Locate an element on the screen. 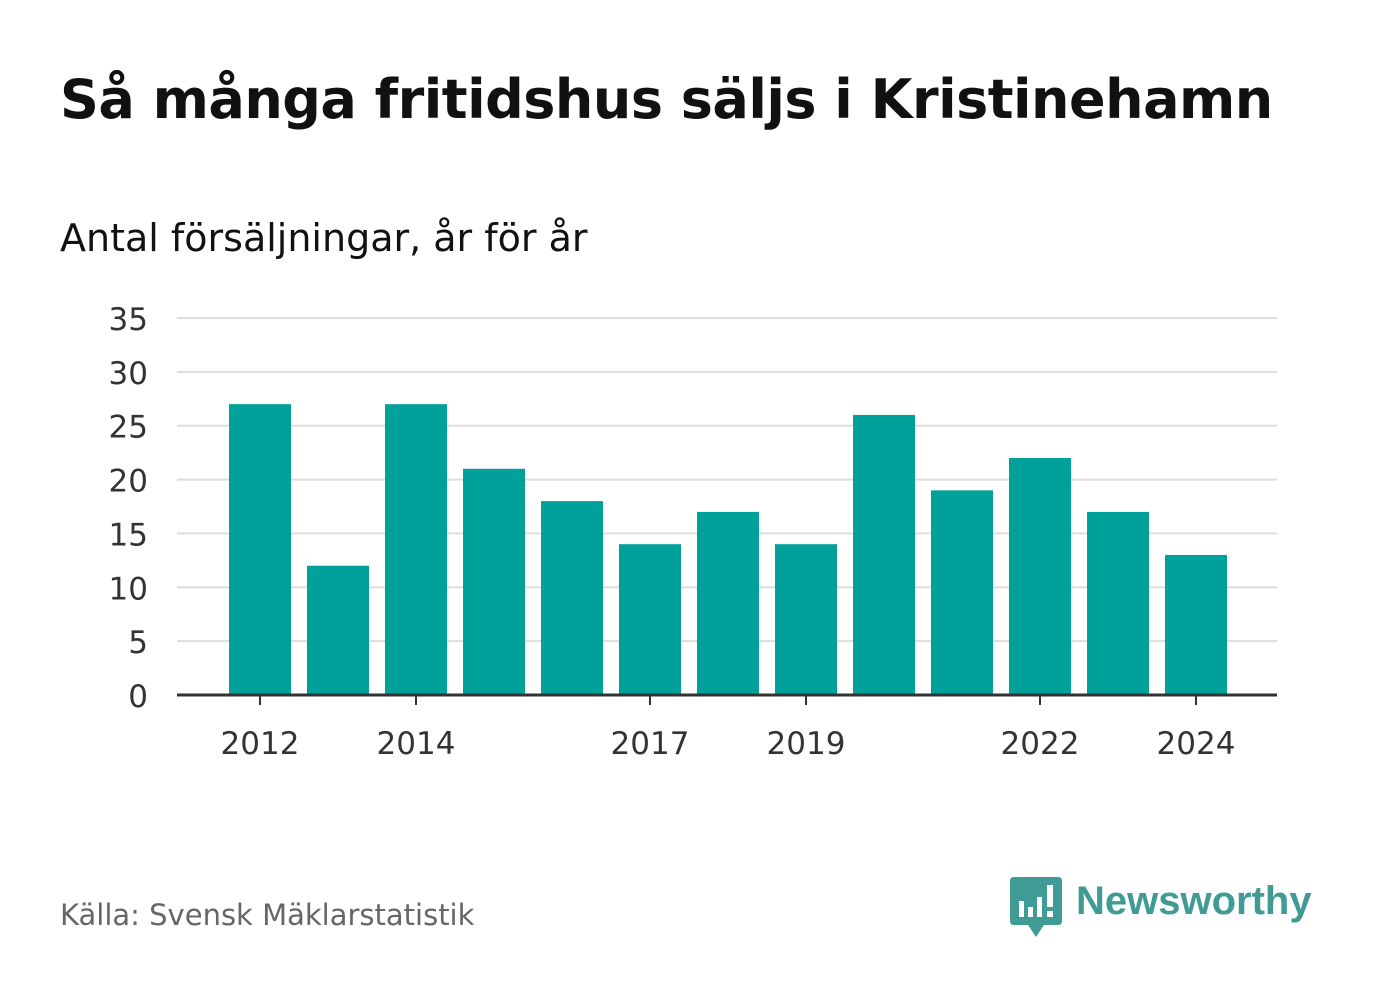 The image size is (1382, 999). chart-subtitle: Antal försäljningar, år för år is located at coordinates (324, 238).